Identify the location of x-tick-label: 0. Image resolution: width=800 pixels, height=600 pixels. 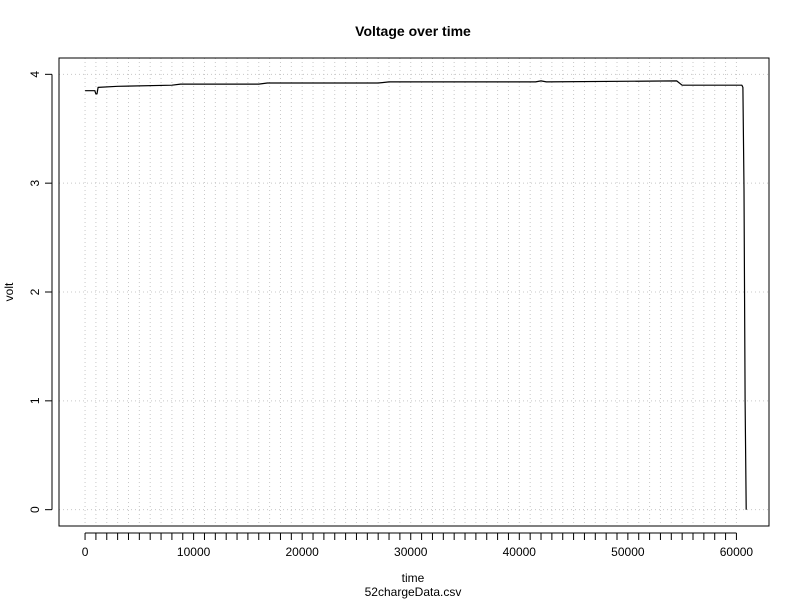
(85, 552).